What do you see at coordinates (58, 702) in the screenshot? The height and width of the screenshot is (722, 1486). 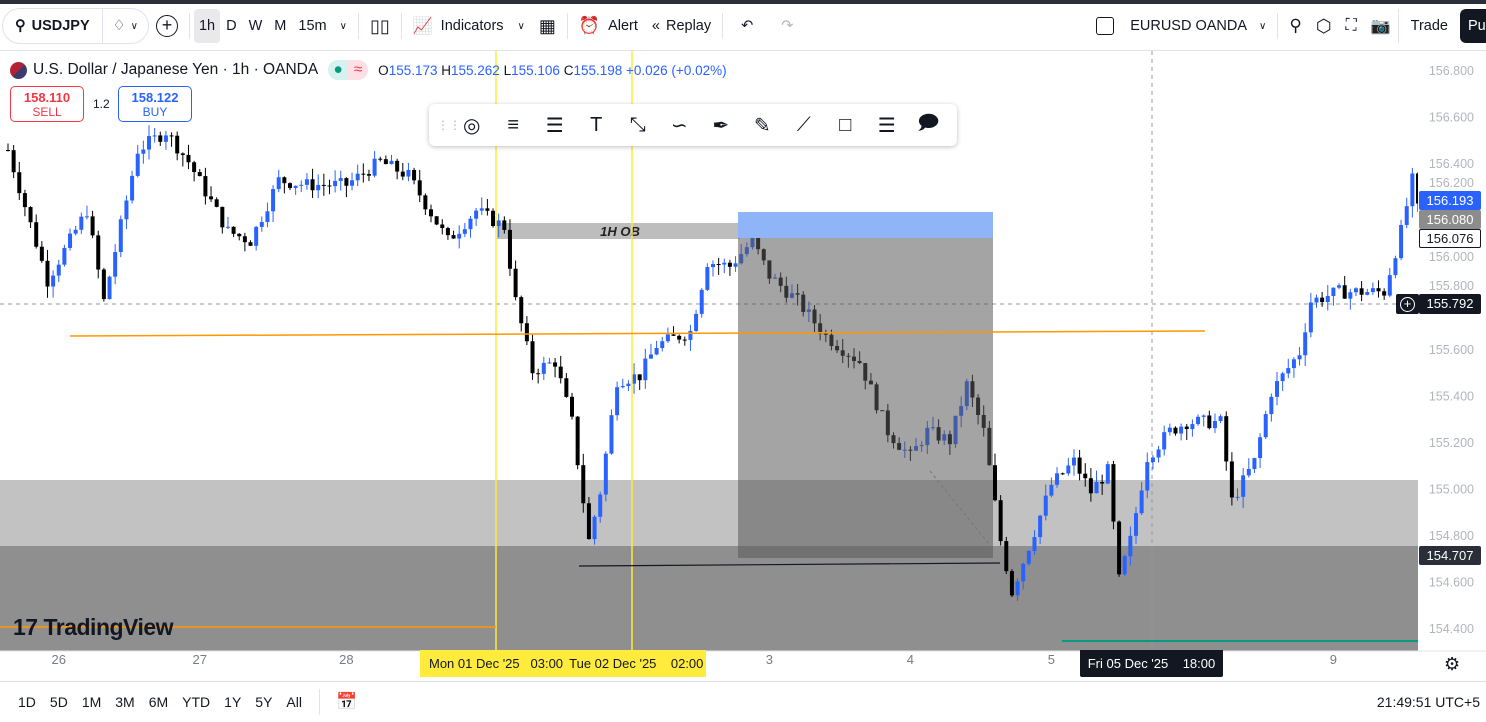 I see `range-5d: 5D` at bounding box center [58, 702].